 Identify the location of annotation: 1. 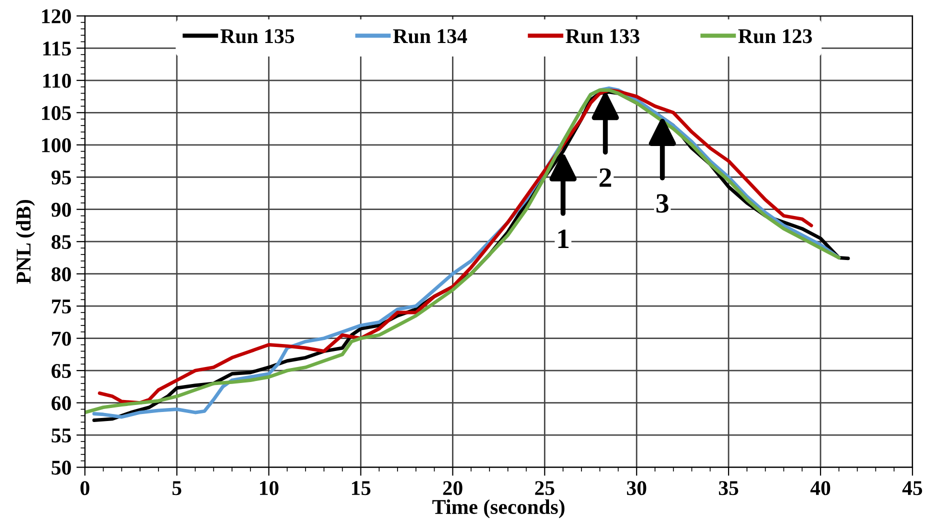
(563, 239).